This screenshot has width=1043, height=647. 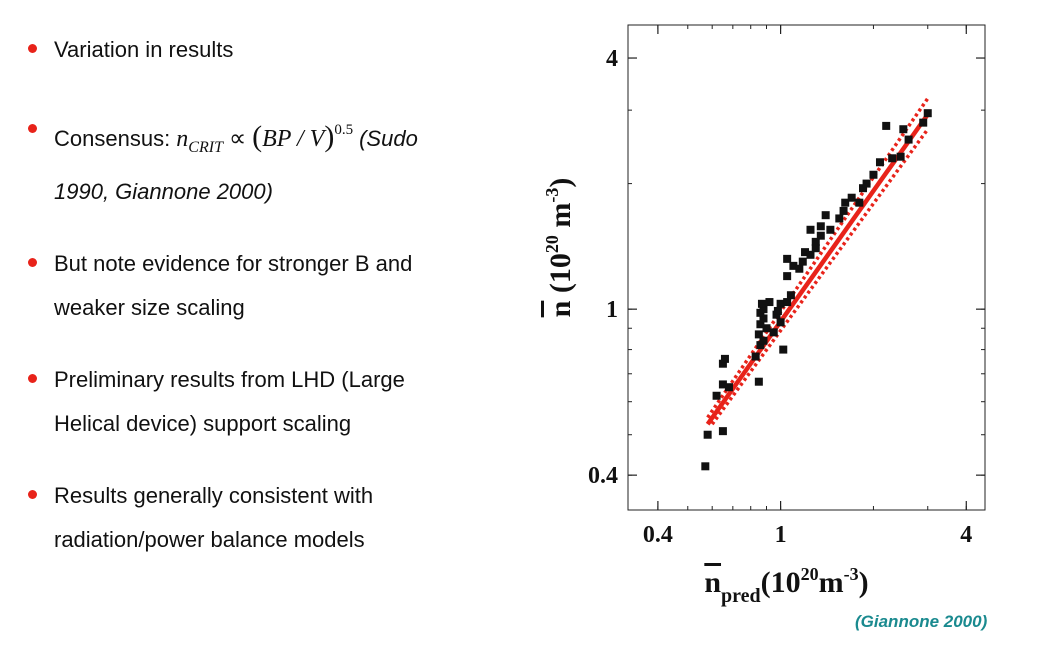 I want to click on formula-subscript: CRIT, so click(x=205, y=147).